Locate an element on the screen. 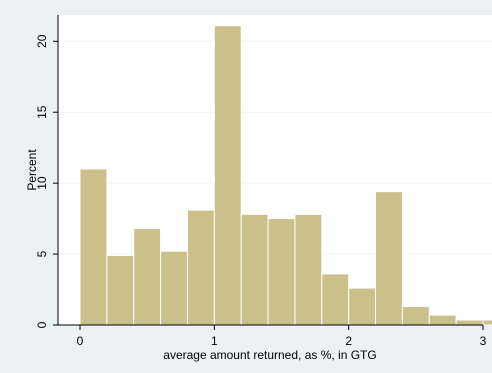 The width and height of the screenshot is (492, 373). y-axis-title: Percent is located at coordinates (32, 170).